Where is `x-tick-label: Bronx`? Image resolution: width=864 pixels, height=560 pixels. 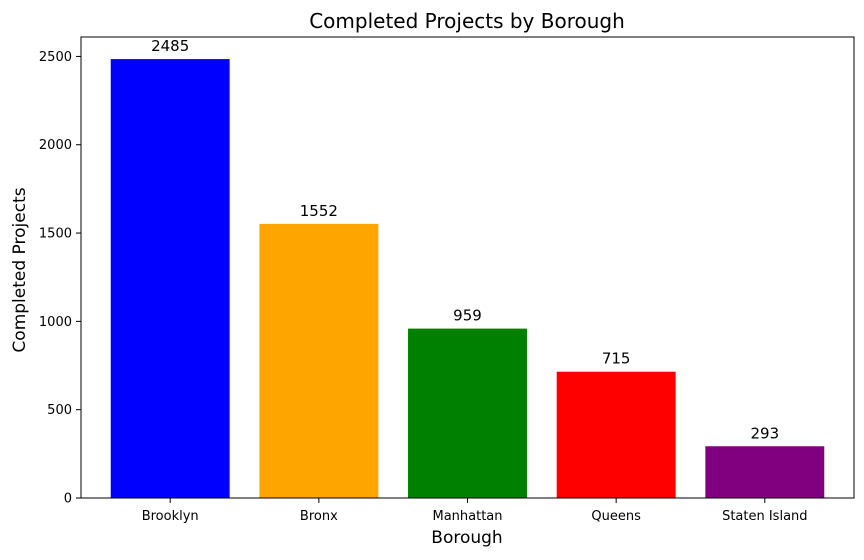 x-tick-label: Bronx is located at coordinates (319, 516).